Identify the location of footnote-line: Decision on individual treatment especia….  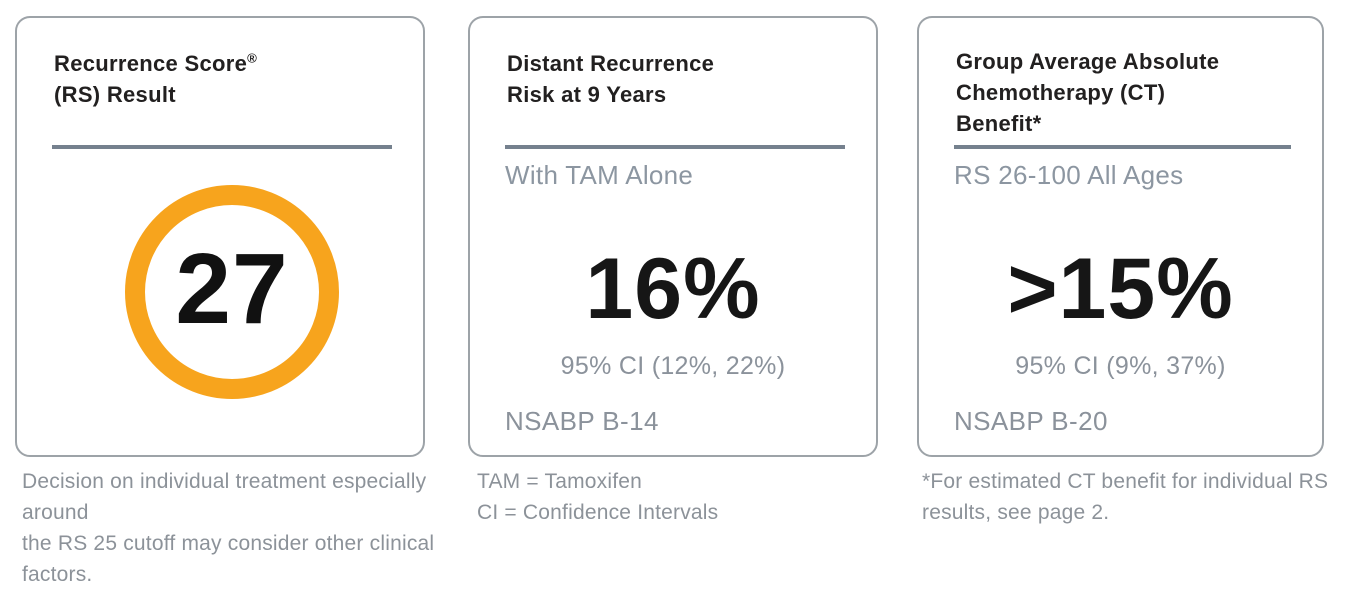
(224, 497).